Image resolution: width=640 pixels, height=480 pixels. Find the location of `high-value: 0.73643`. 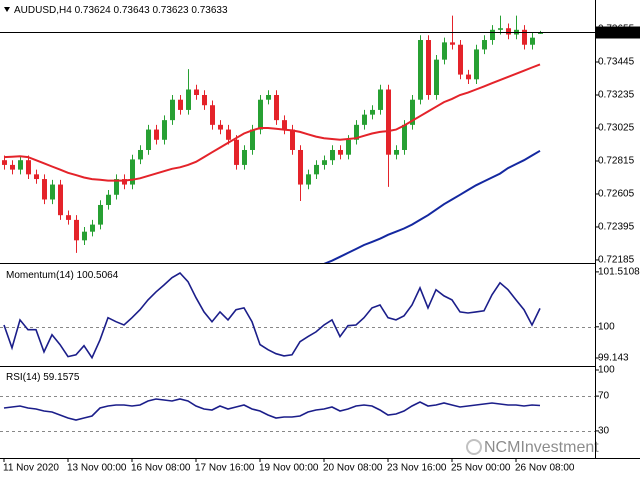

high-value: 0.73643 is located at coordinates (132, 10).